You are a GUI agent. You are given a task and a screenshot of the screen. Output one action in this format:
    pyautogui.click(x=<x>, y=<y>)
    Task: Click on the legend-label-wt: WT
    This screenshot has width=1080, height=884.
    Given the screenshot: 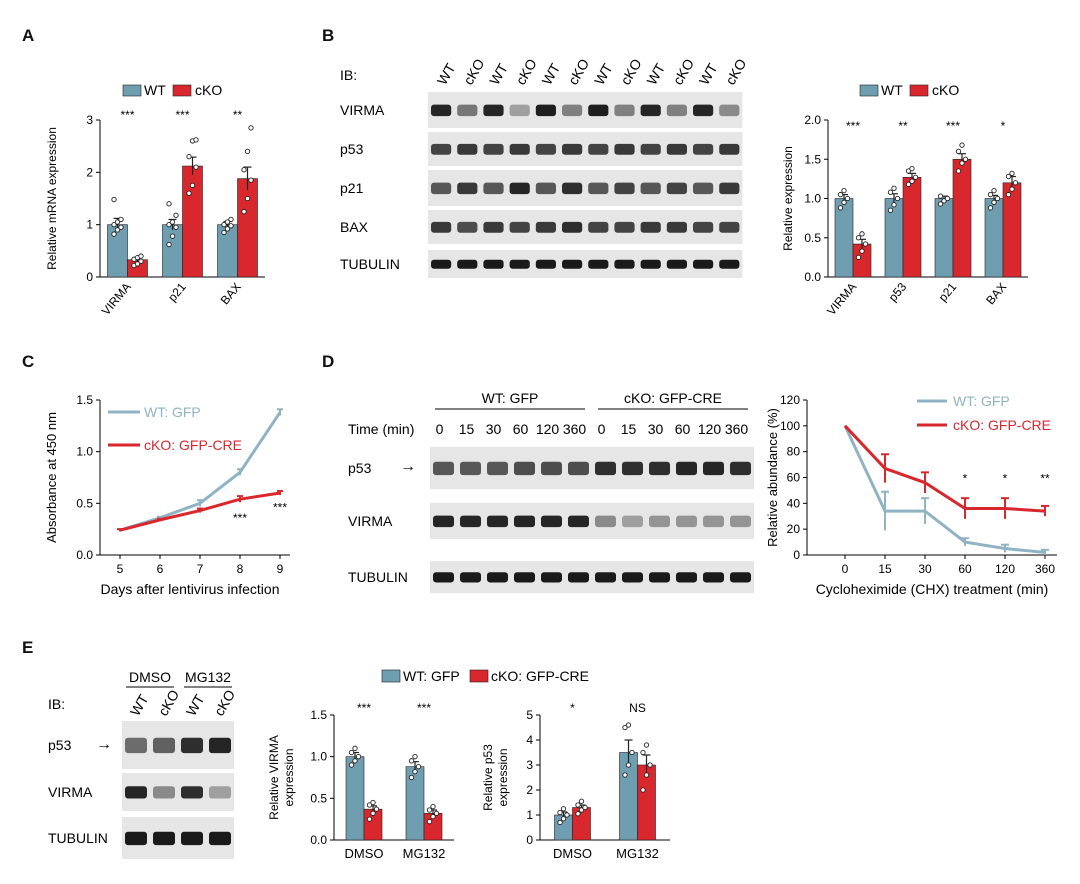 What is the action you would take?
    pyautogui.click(x=892, y=90)
    